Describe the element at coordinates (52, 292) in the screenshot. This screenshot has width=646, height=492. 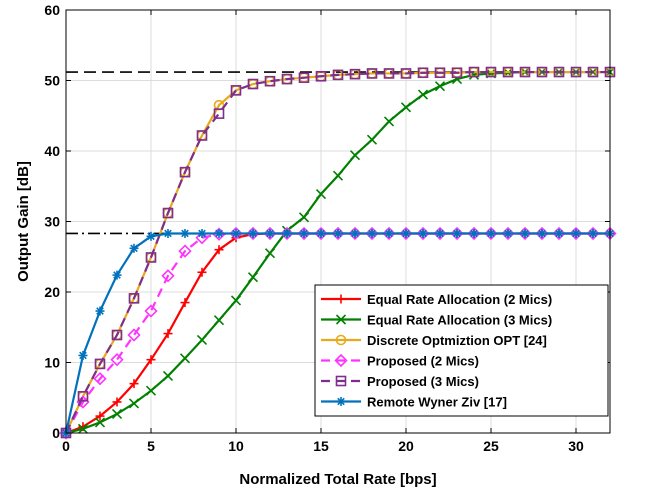
I see `y-tick-label: 20` at that location.